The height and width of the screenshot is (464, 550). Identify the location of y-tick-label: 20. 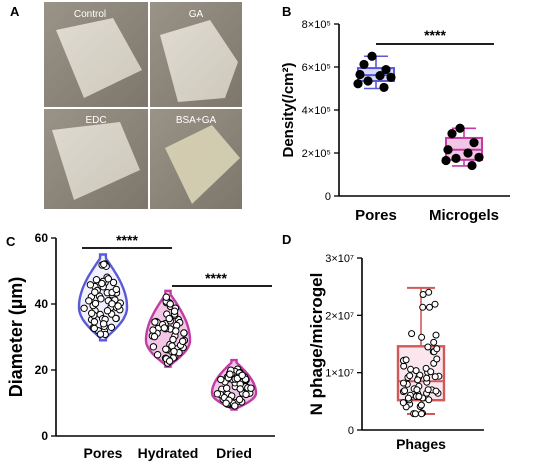
(42, 370).